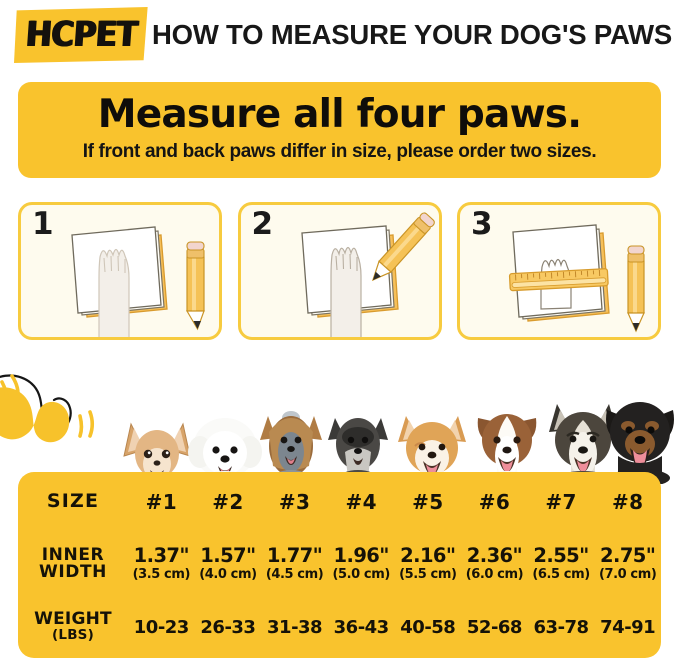 This screenshot has width=679, height=667. I want to click on size-cell: #2, so click(228, 502).